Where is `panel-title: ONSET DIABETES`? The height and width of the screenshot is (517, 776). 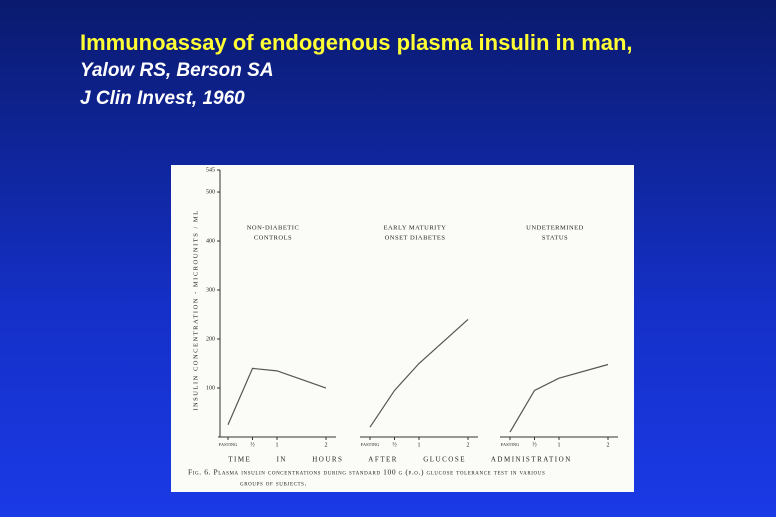
panel-title: ONSET DIABETES is located at coordinates (415, 237).